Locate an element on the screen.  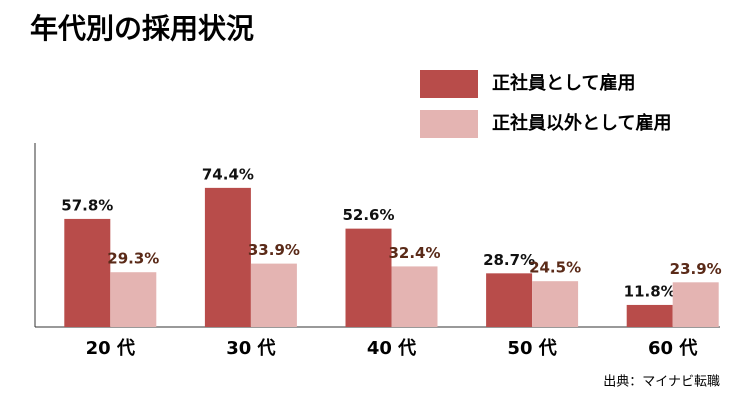
data-label: 52.6% is located at coordinates (368, 215).